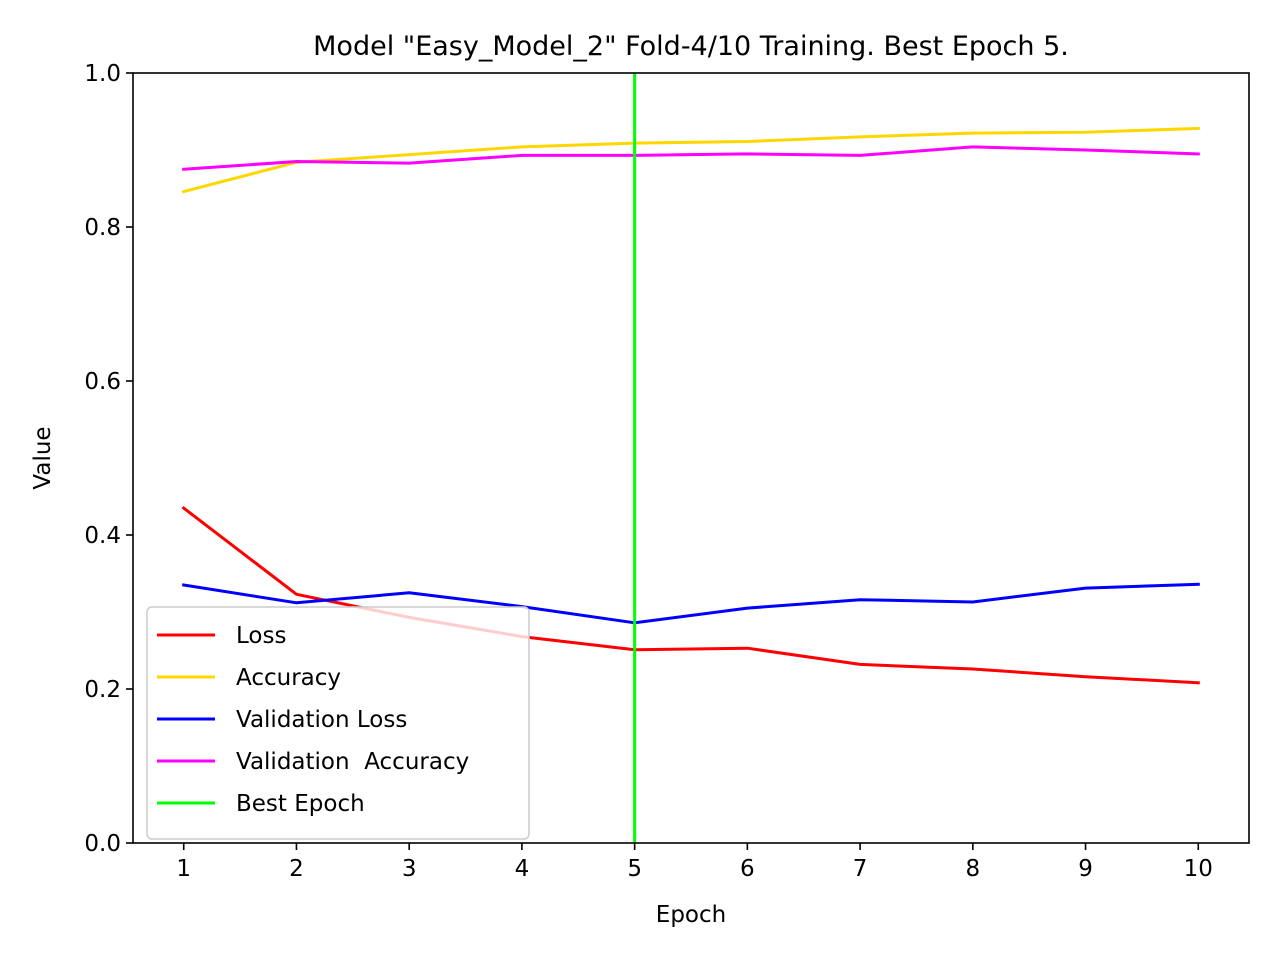 Image resolution: width=1280 pixels, height=960 pixels. What do you see at coordinates (102, 844) in the screenshot?
I see `y-tick-label: 0.0` at bounding box center [102, 844].